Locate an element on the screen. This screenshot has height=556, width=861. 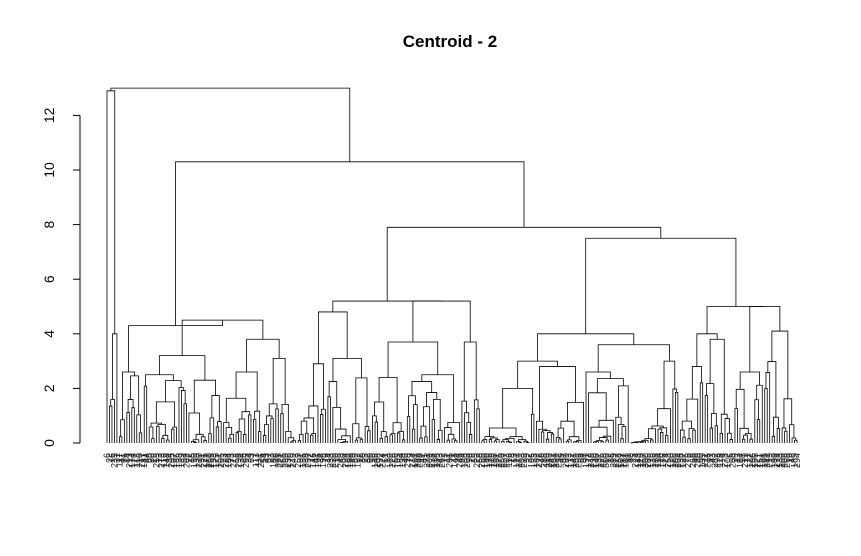
leaf-label: 275 is located at coordinates (688, 460).